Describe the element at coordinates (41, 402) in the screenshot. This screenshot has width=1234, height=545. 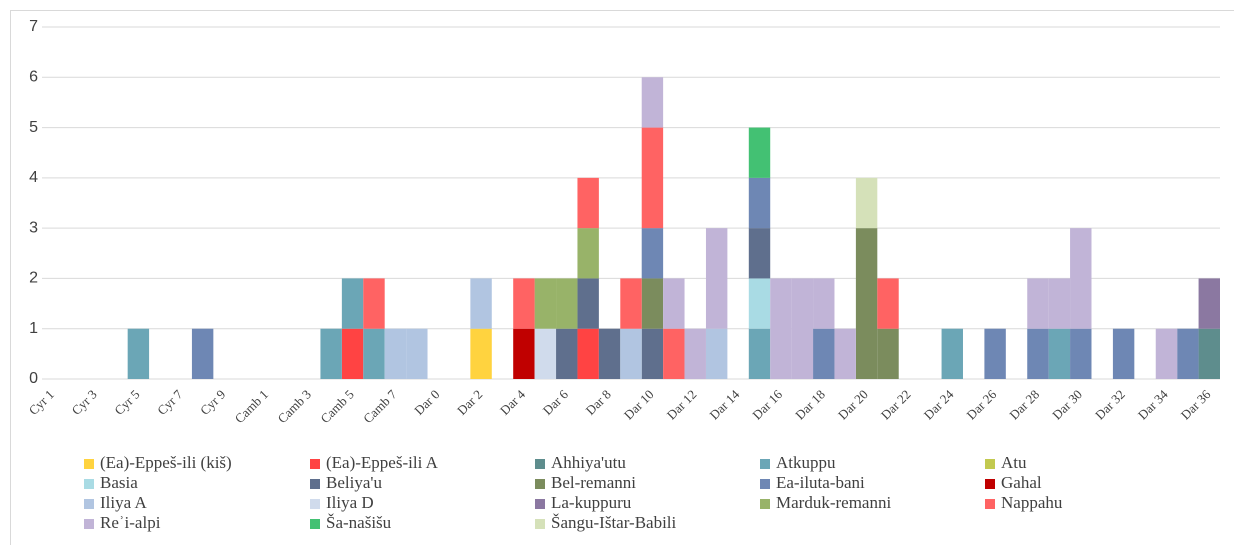
I see `x-tick-label: Cyr 1` at that location.